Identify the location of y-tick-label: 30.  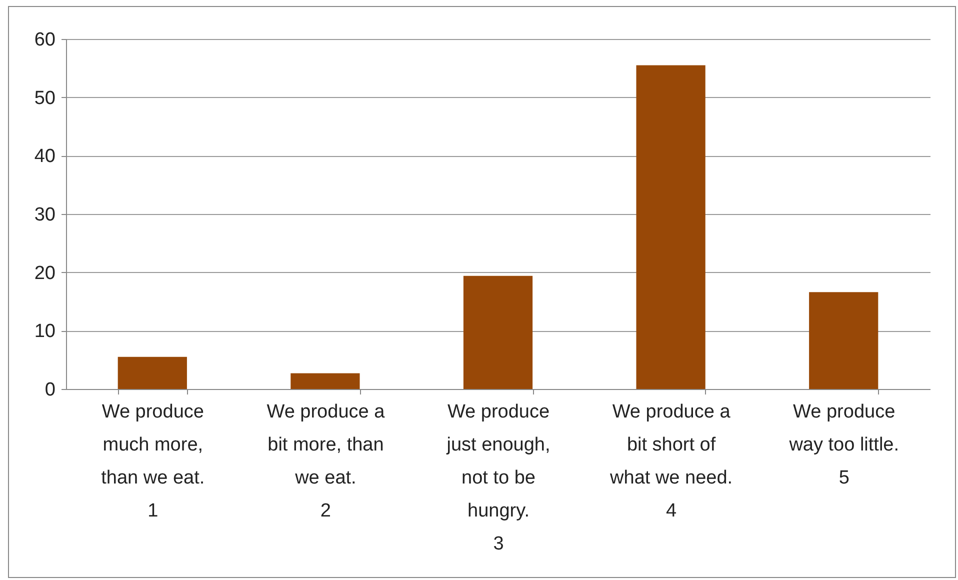
(45, 215).